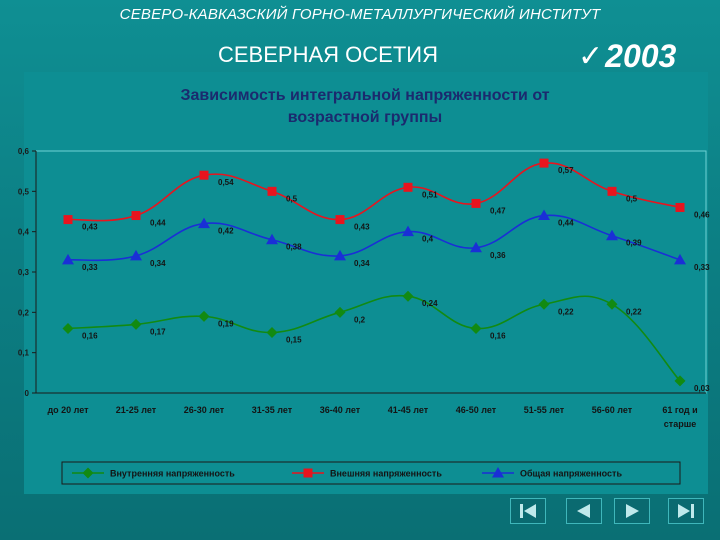 The image size is (720, 540). What do you see at coordinates (328, 54) in the screenshot?
I see `region-title: СЕВЕРНАЯ ОСЕТИЯ` at bounding box center [328, 54].